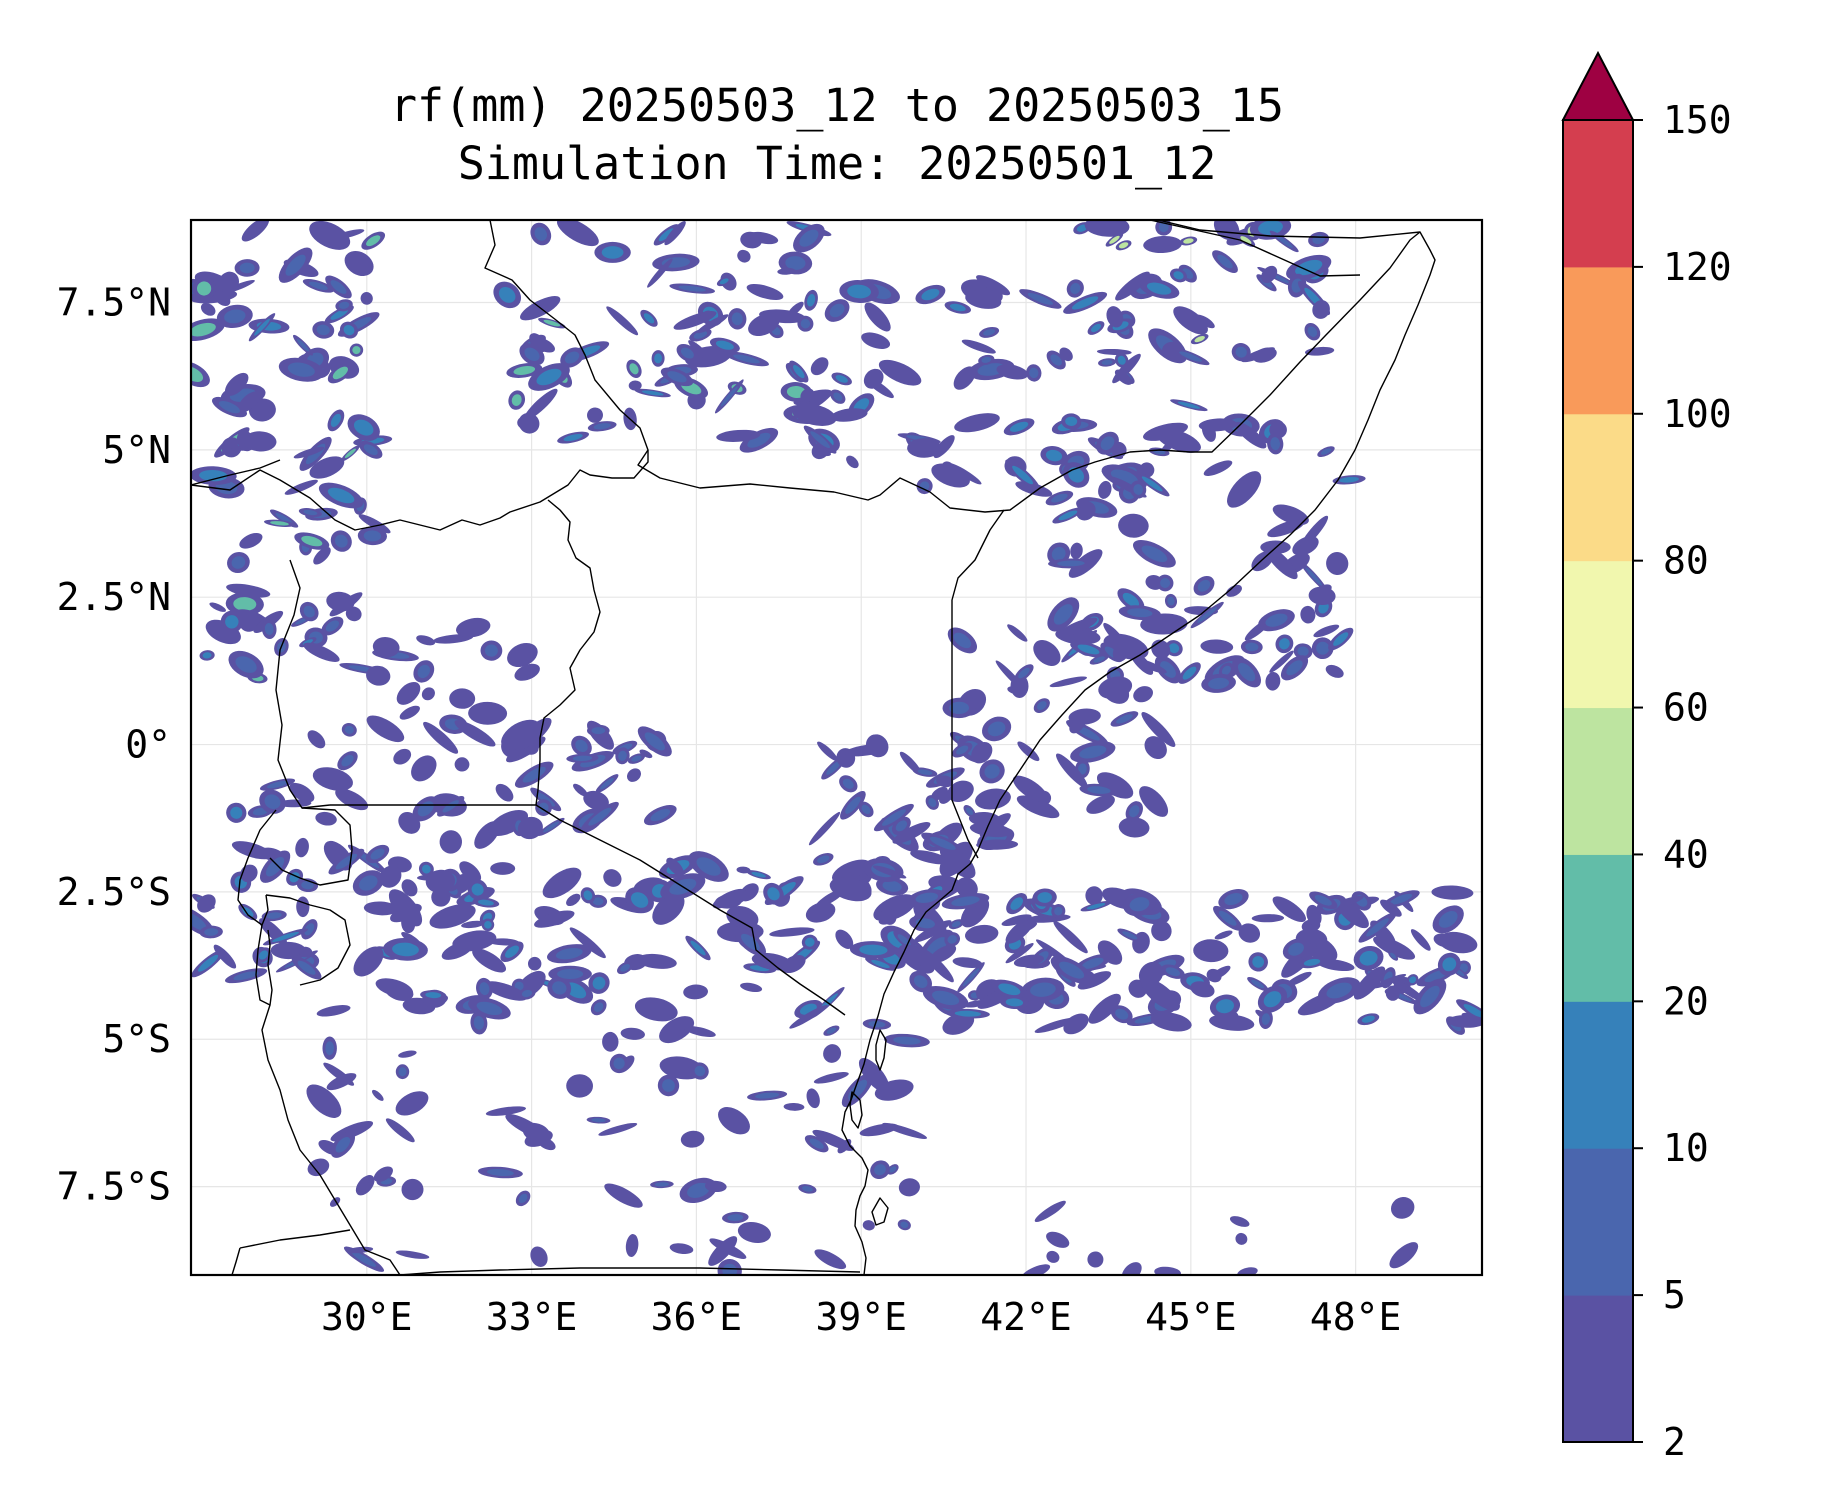  Describe the element at coordinates (1598, 1075) in the screenshot. I see `colorbar-band` at that location.